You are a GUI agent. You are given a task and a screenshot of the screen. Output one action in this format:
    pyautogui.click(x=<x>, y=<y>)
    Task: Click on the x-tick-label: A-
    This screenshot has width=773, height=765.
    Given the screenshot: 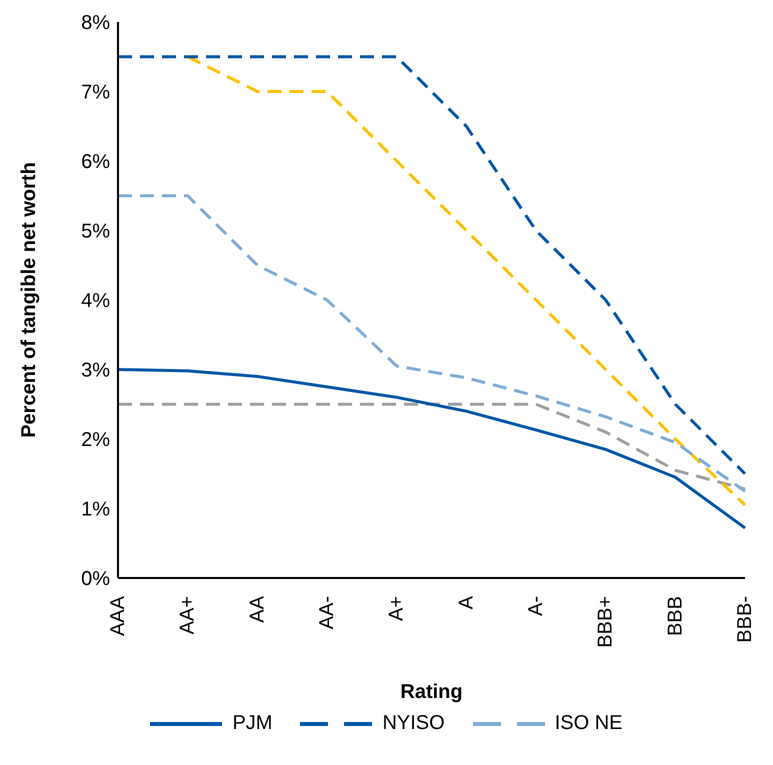 What is the action you would take?
    pyautogui.click(x=536, y=606)
    